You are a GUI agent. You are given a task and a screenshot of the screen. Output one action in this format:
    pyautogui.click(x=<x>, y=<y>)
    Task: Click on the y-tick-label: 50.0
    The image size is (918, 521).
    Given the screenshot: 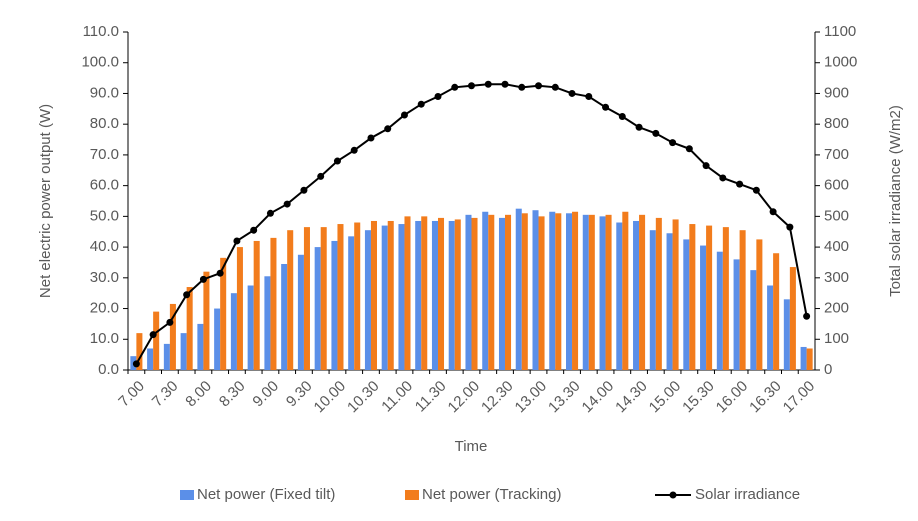 What is the action you would take?
    pyautogui.click(x=104, y=215)
    